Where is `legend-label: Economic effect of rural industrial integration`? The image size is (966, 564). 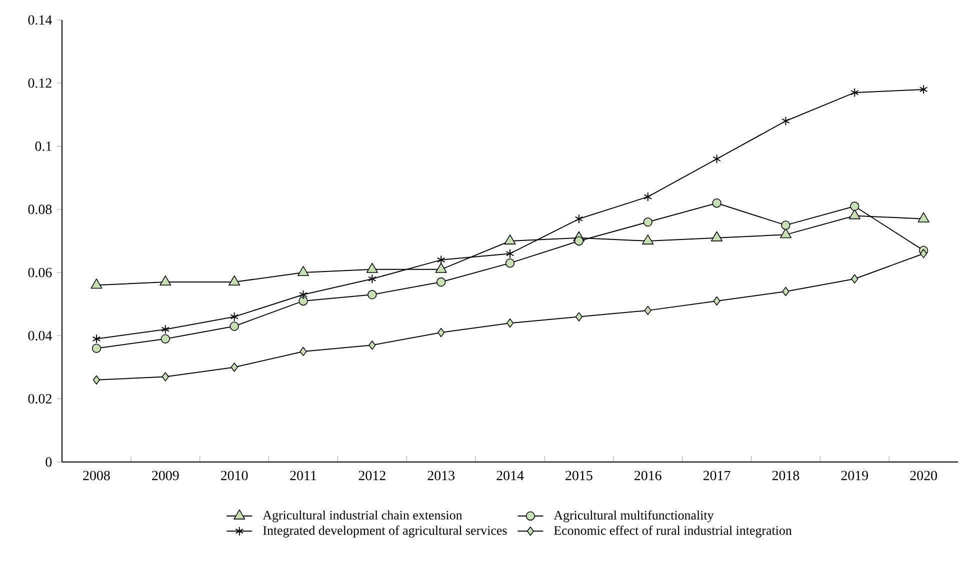 legend-label: Economic effect of rural industrial integration is located at coordinates (673, 532).